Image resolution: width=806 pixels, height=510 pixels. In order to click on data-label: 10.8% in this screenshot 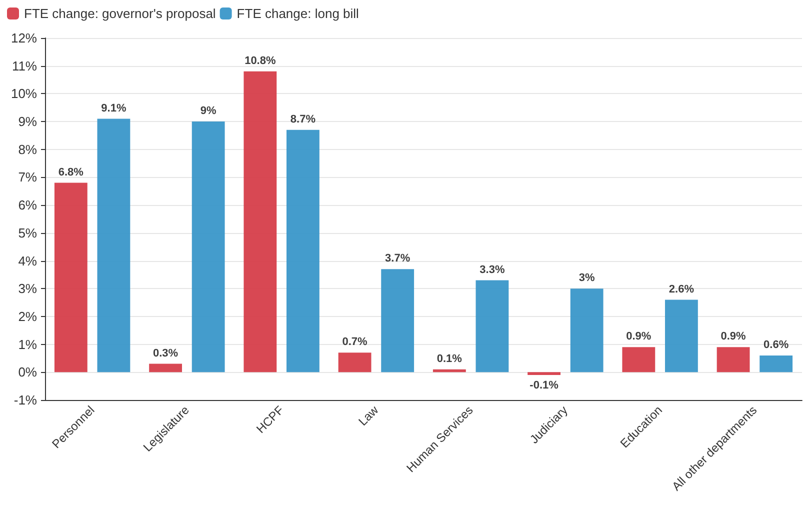, I will do `click(260, 60)`.